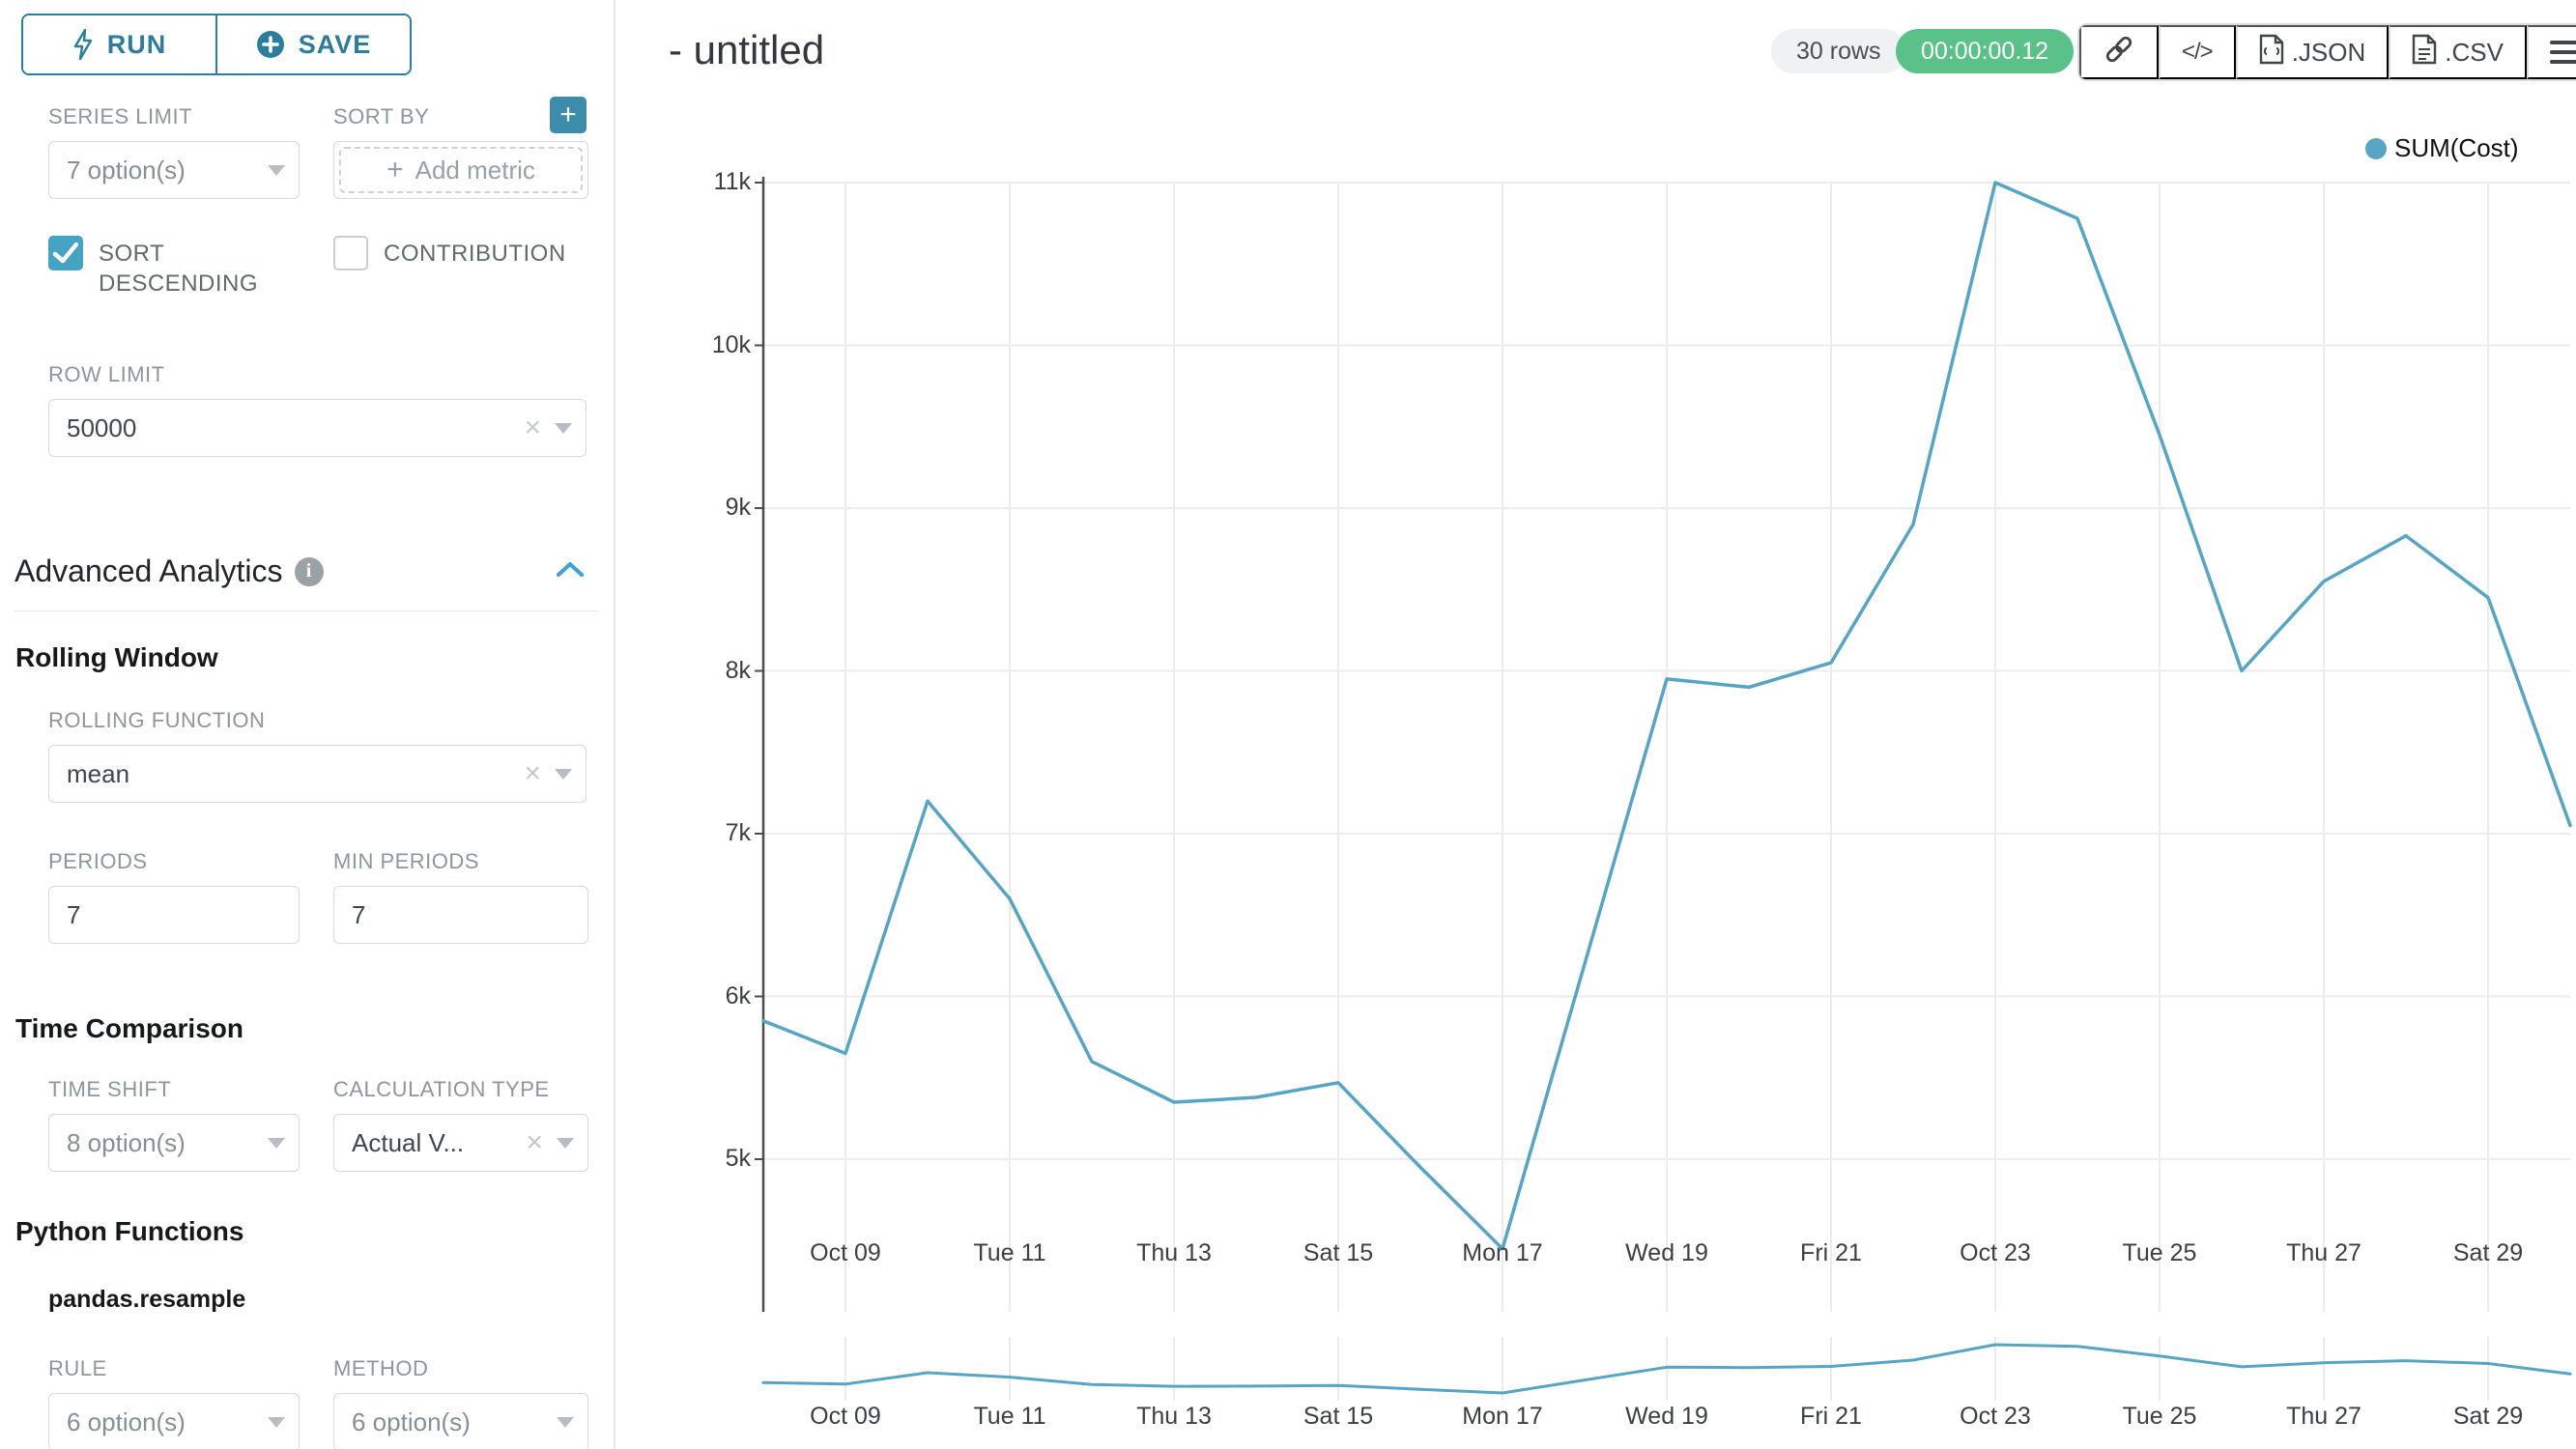 Image resolution: width=2576 pixels, height=1449 pixels. I want to click on chart-legend: SUM(Cost), so click(2442, 148).